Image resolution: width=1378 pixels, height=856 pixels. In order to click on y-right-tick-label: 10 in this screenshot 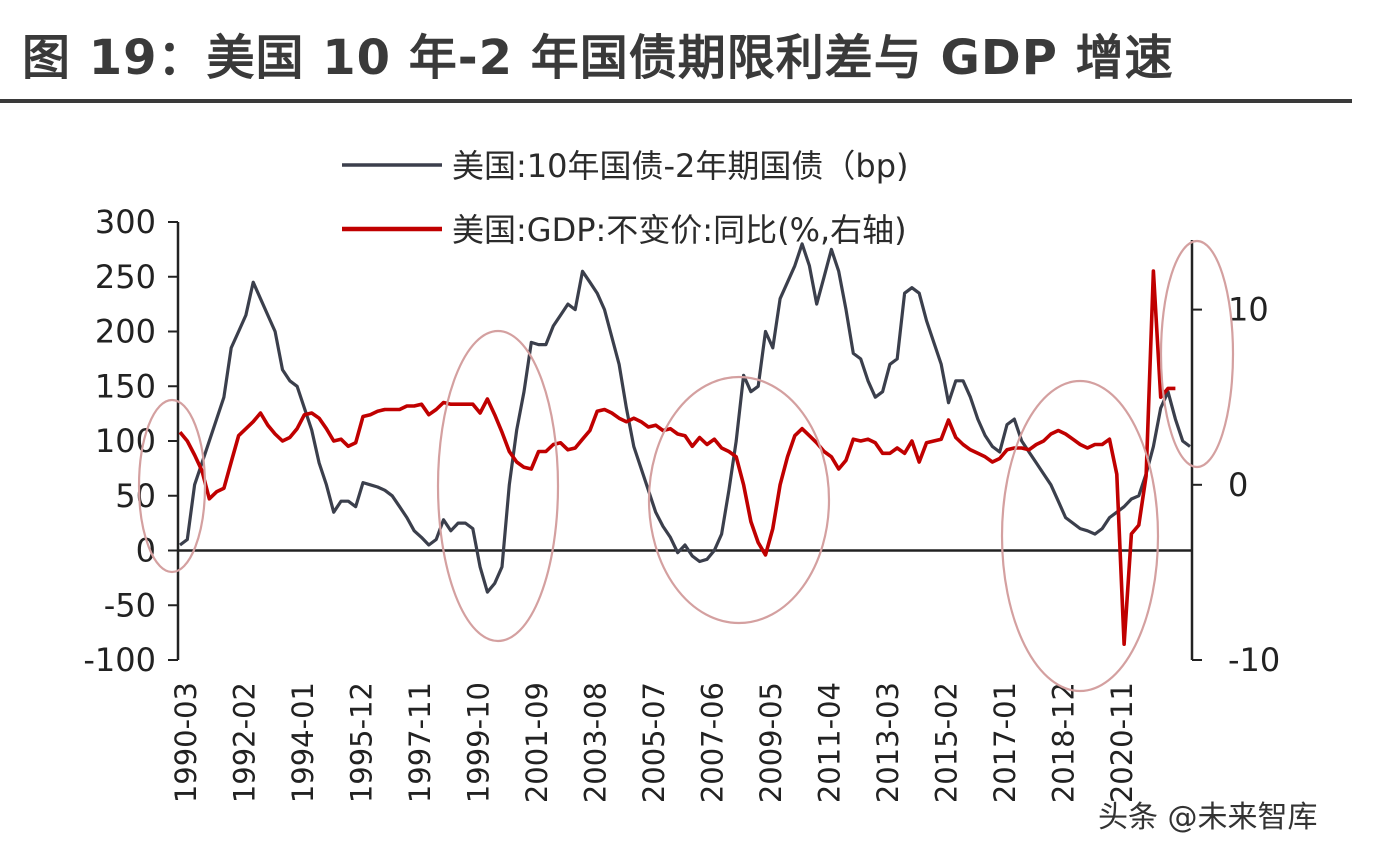, I will do `click(1248, 310)`.